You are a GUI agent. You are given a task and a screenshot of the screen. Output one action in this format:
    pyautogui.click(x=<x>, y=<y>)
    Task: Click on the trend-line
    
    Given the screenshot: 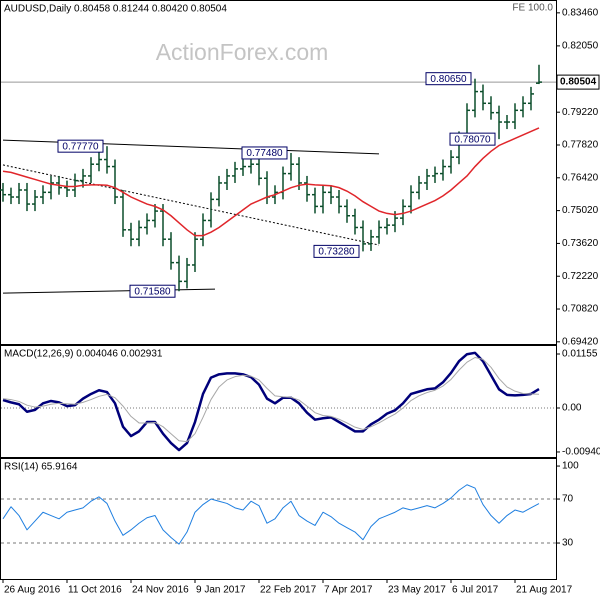 What is the action you would take?
    pyautogui.click(x=191, y=205)
    